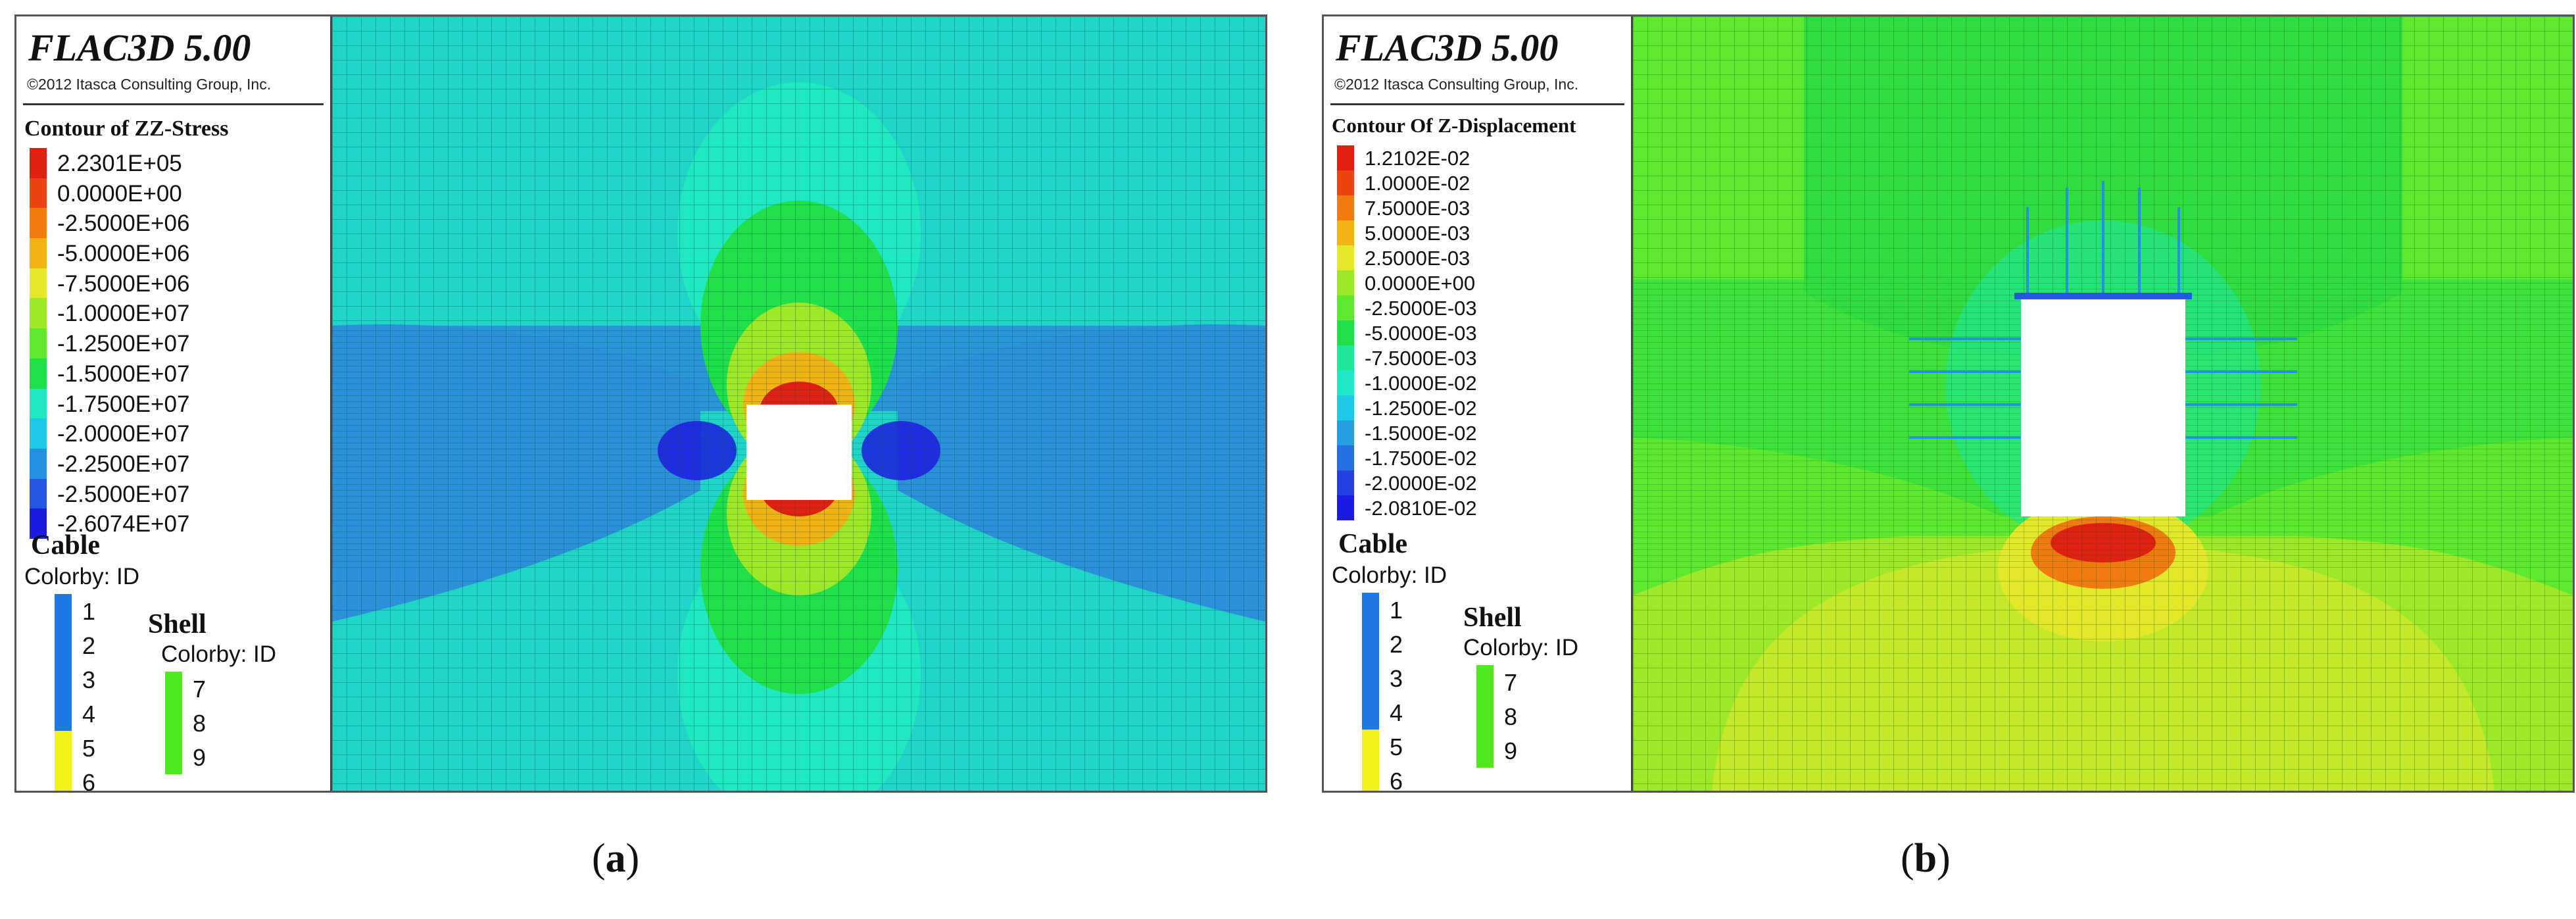 This screenshot has width=2576, height=919. What do you see at coordinates (1417, 158) in the screenshot?
I see `scale-label: 1.2102E-02` at bounding box center [1417, 158].